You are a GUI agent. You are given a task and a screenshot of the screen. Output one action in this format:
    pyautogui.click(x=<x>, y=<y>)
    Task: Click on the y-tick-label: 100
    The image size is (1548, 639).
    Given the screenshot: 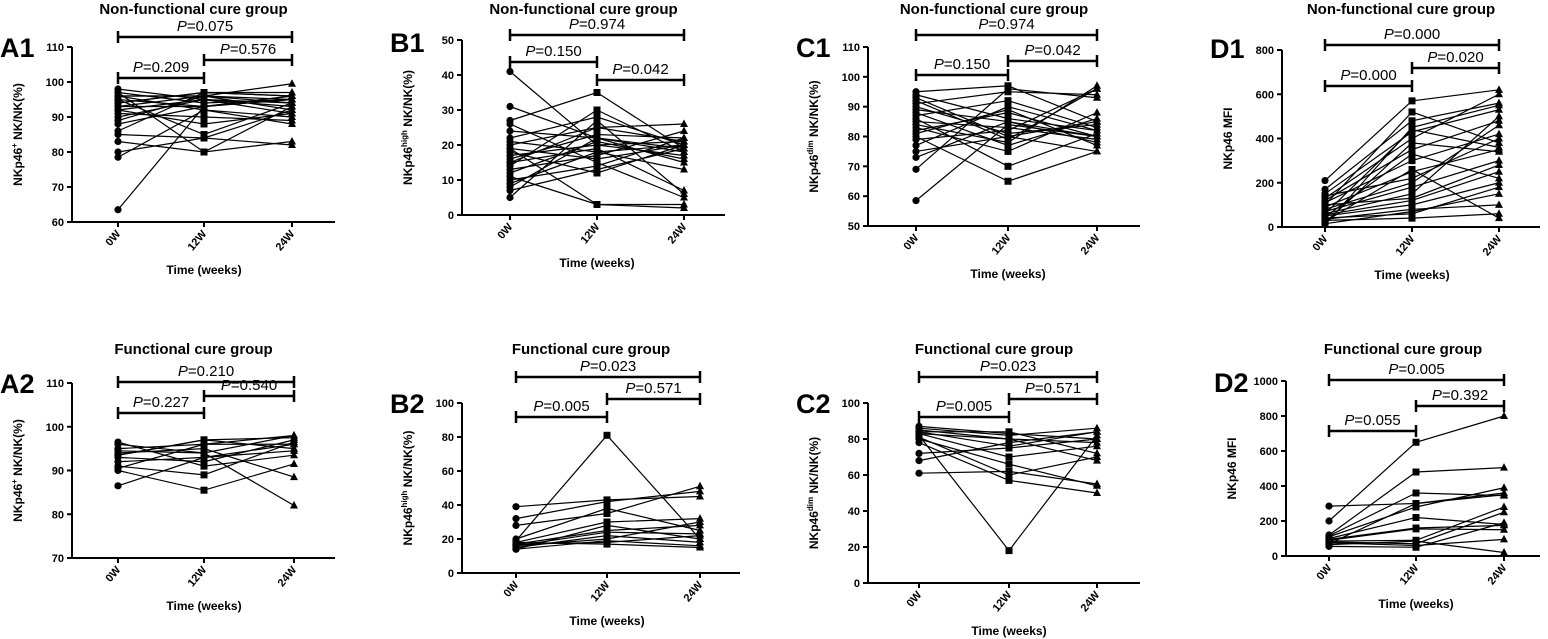 What is the action you would take?
    pyautogui.click(x=55, y=83)
    